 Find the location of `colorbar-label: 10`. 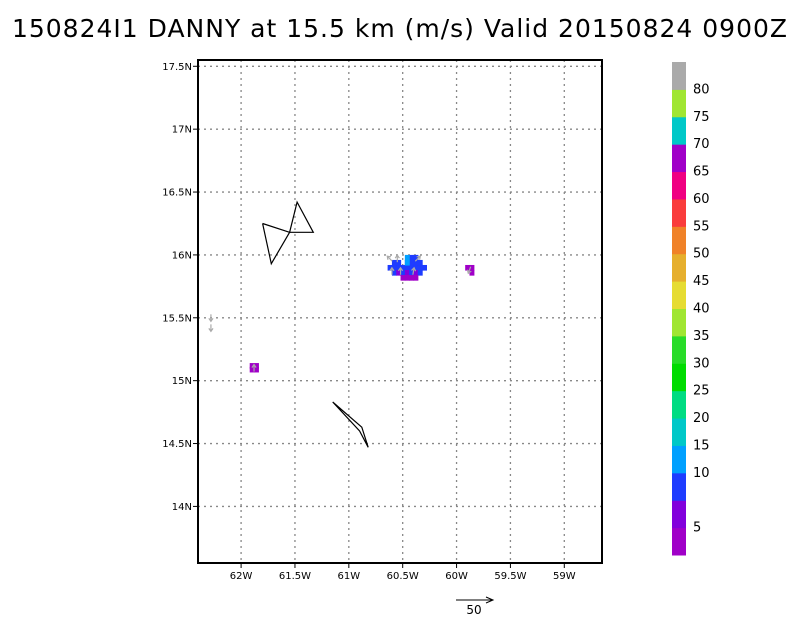

colorbar-label: 10 is located at coordinates (701, 473).